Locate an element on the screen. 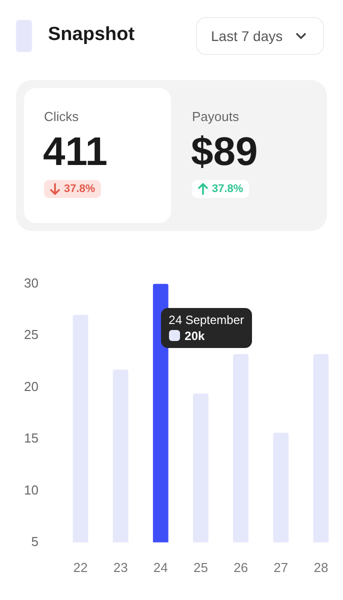  chart-title: Snapshot is located at coordinates (91, 35).